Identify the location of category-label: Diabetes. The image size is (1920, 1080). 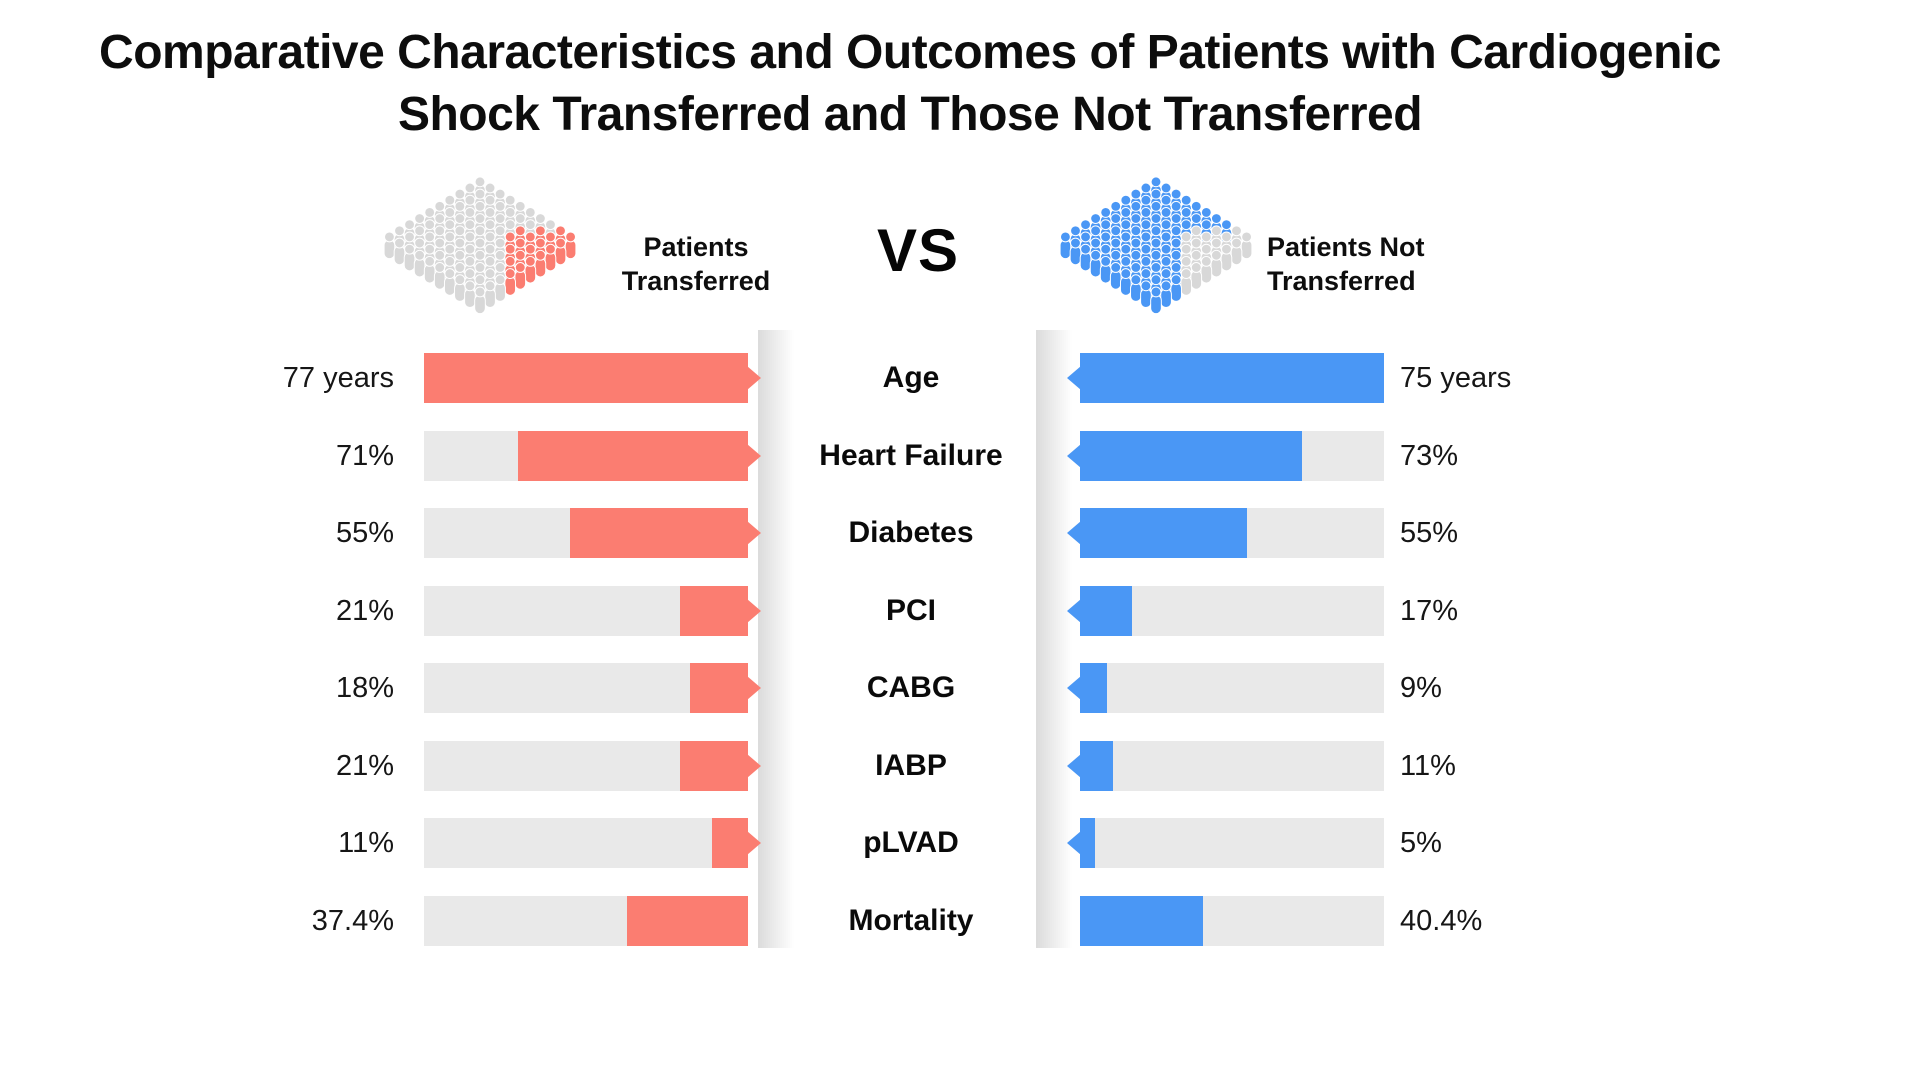
(911, 532).